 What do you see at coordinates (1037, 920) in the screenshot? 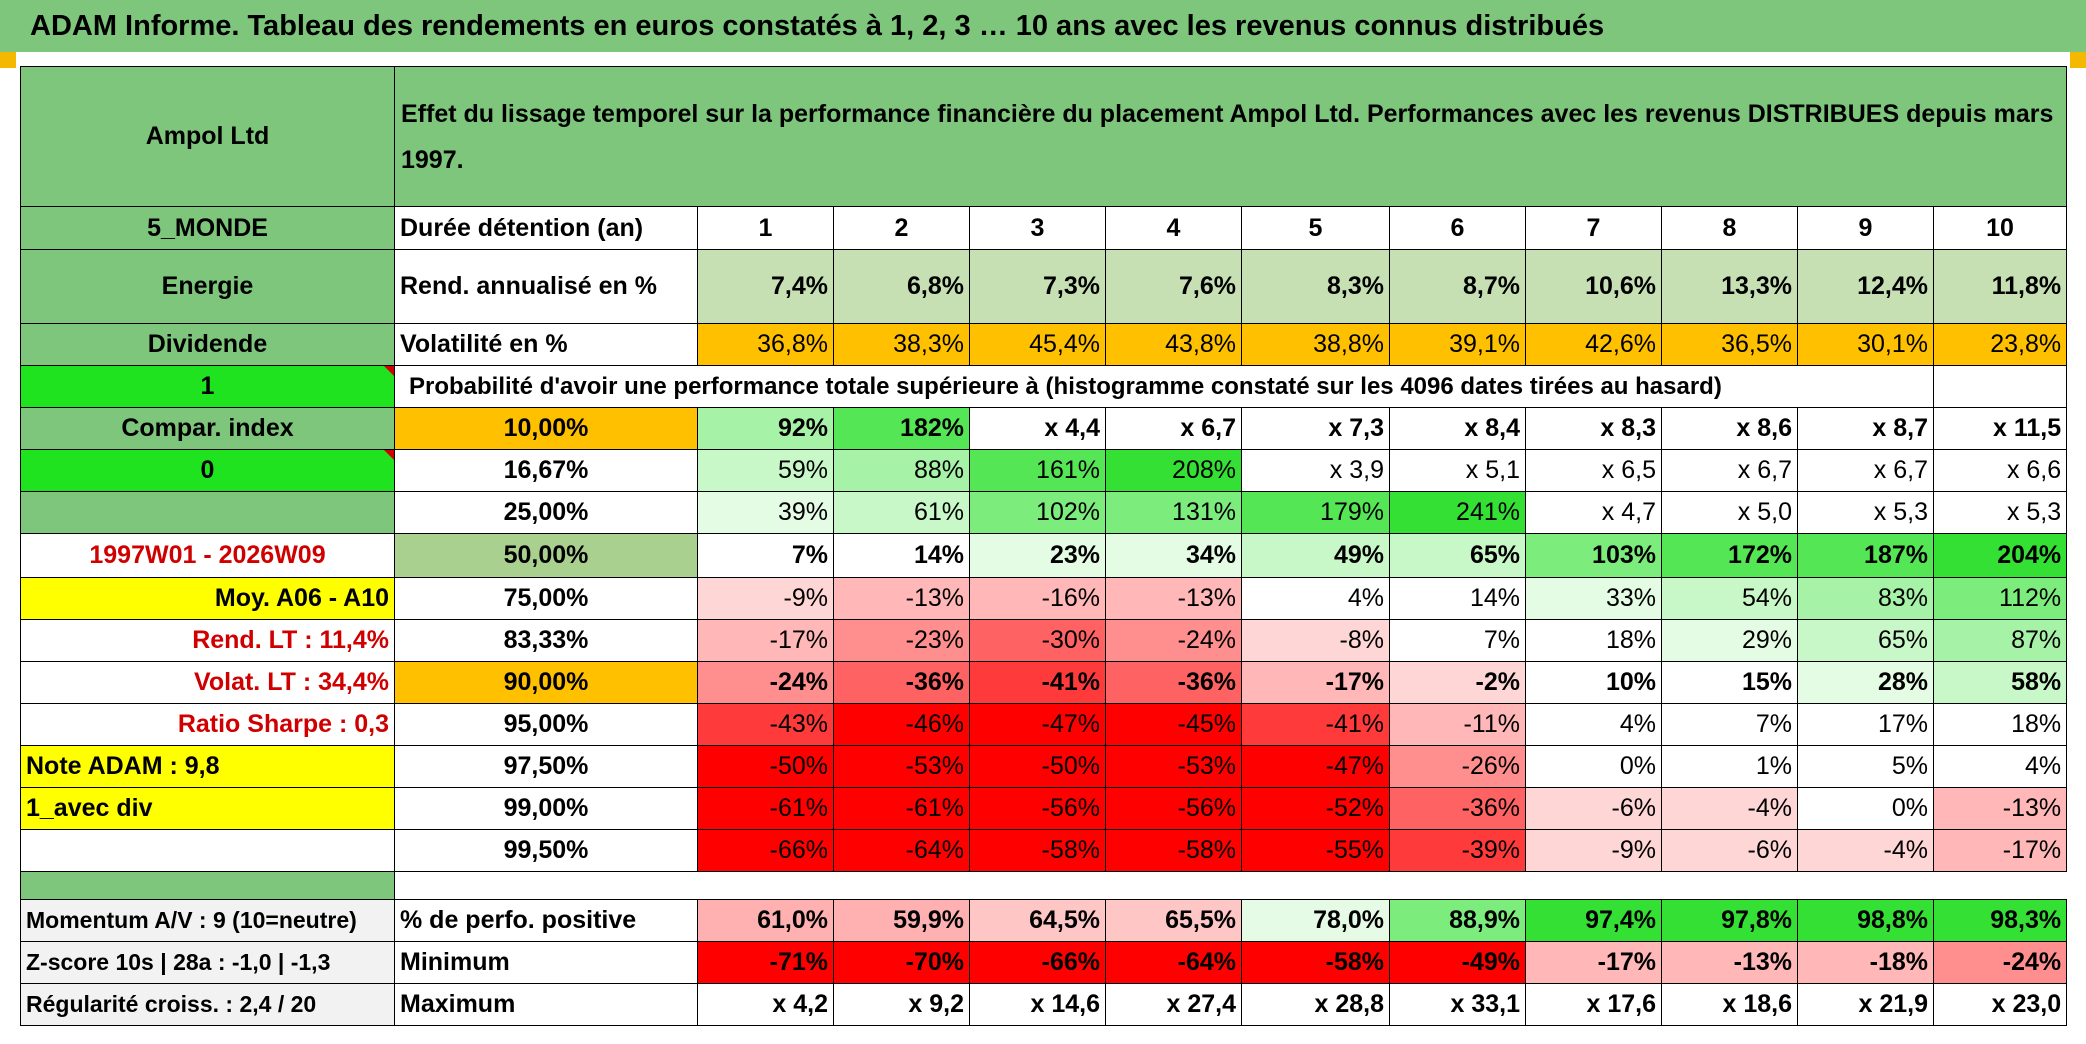
I see `stats-cell: 64,5%` at bounding box center [1037, 920].